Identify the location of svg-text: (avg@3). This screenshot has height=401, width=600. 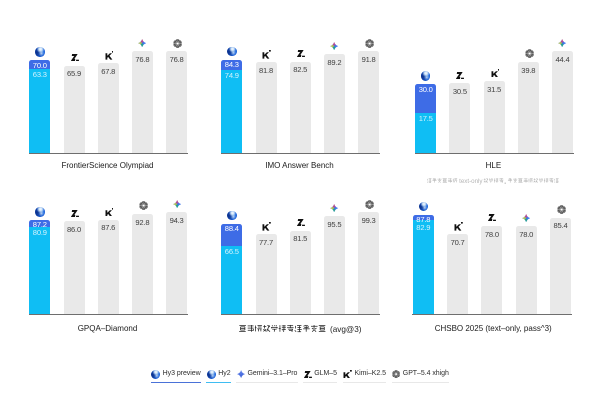
(346, 329).